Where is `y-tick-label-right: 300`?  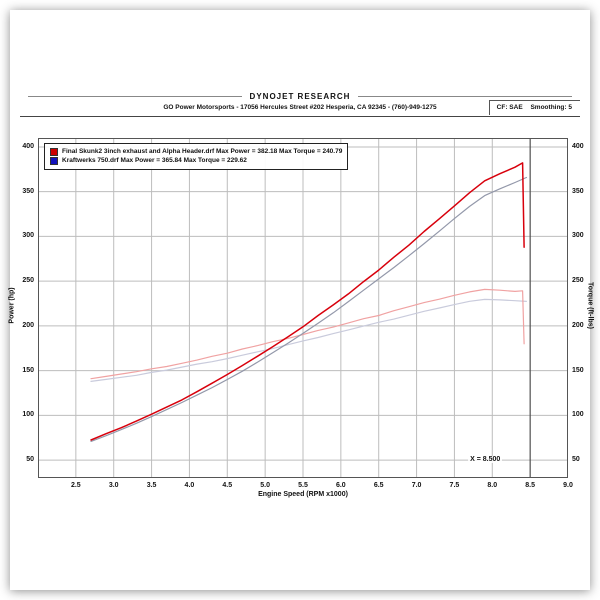
y-tick-label-right: 300 is located at coordinates (578, 236).